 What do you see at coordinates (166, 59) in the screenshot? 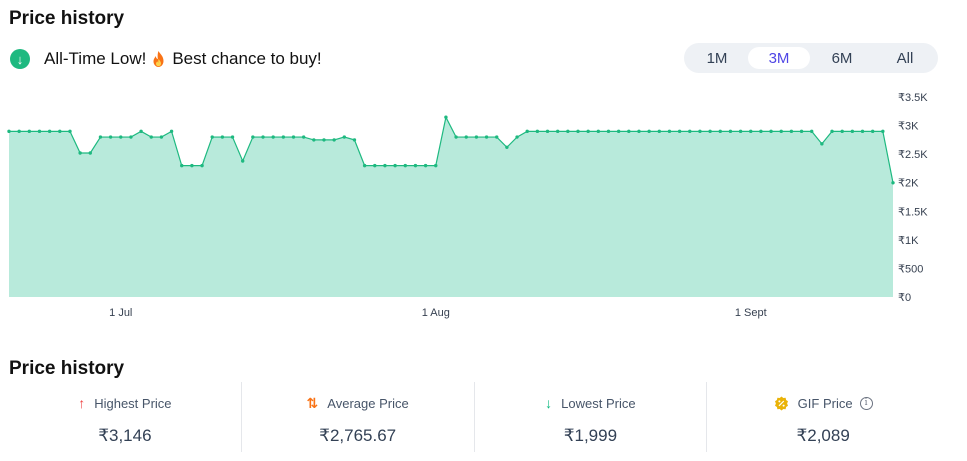
I see `all-time-low-alert: ↓ All-Time Low! Best chance to buy!` at bounding box center [166, 59].